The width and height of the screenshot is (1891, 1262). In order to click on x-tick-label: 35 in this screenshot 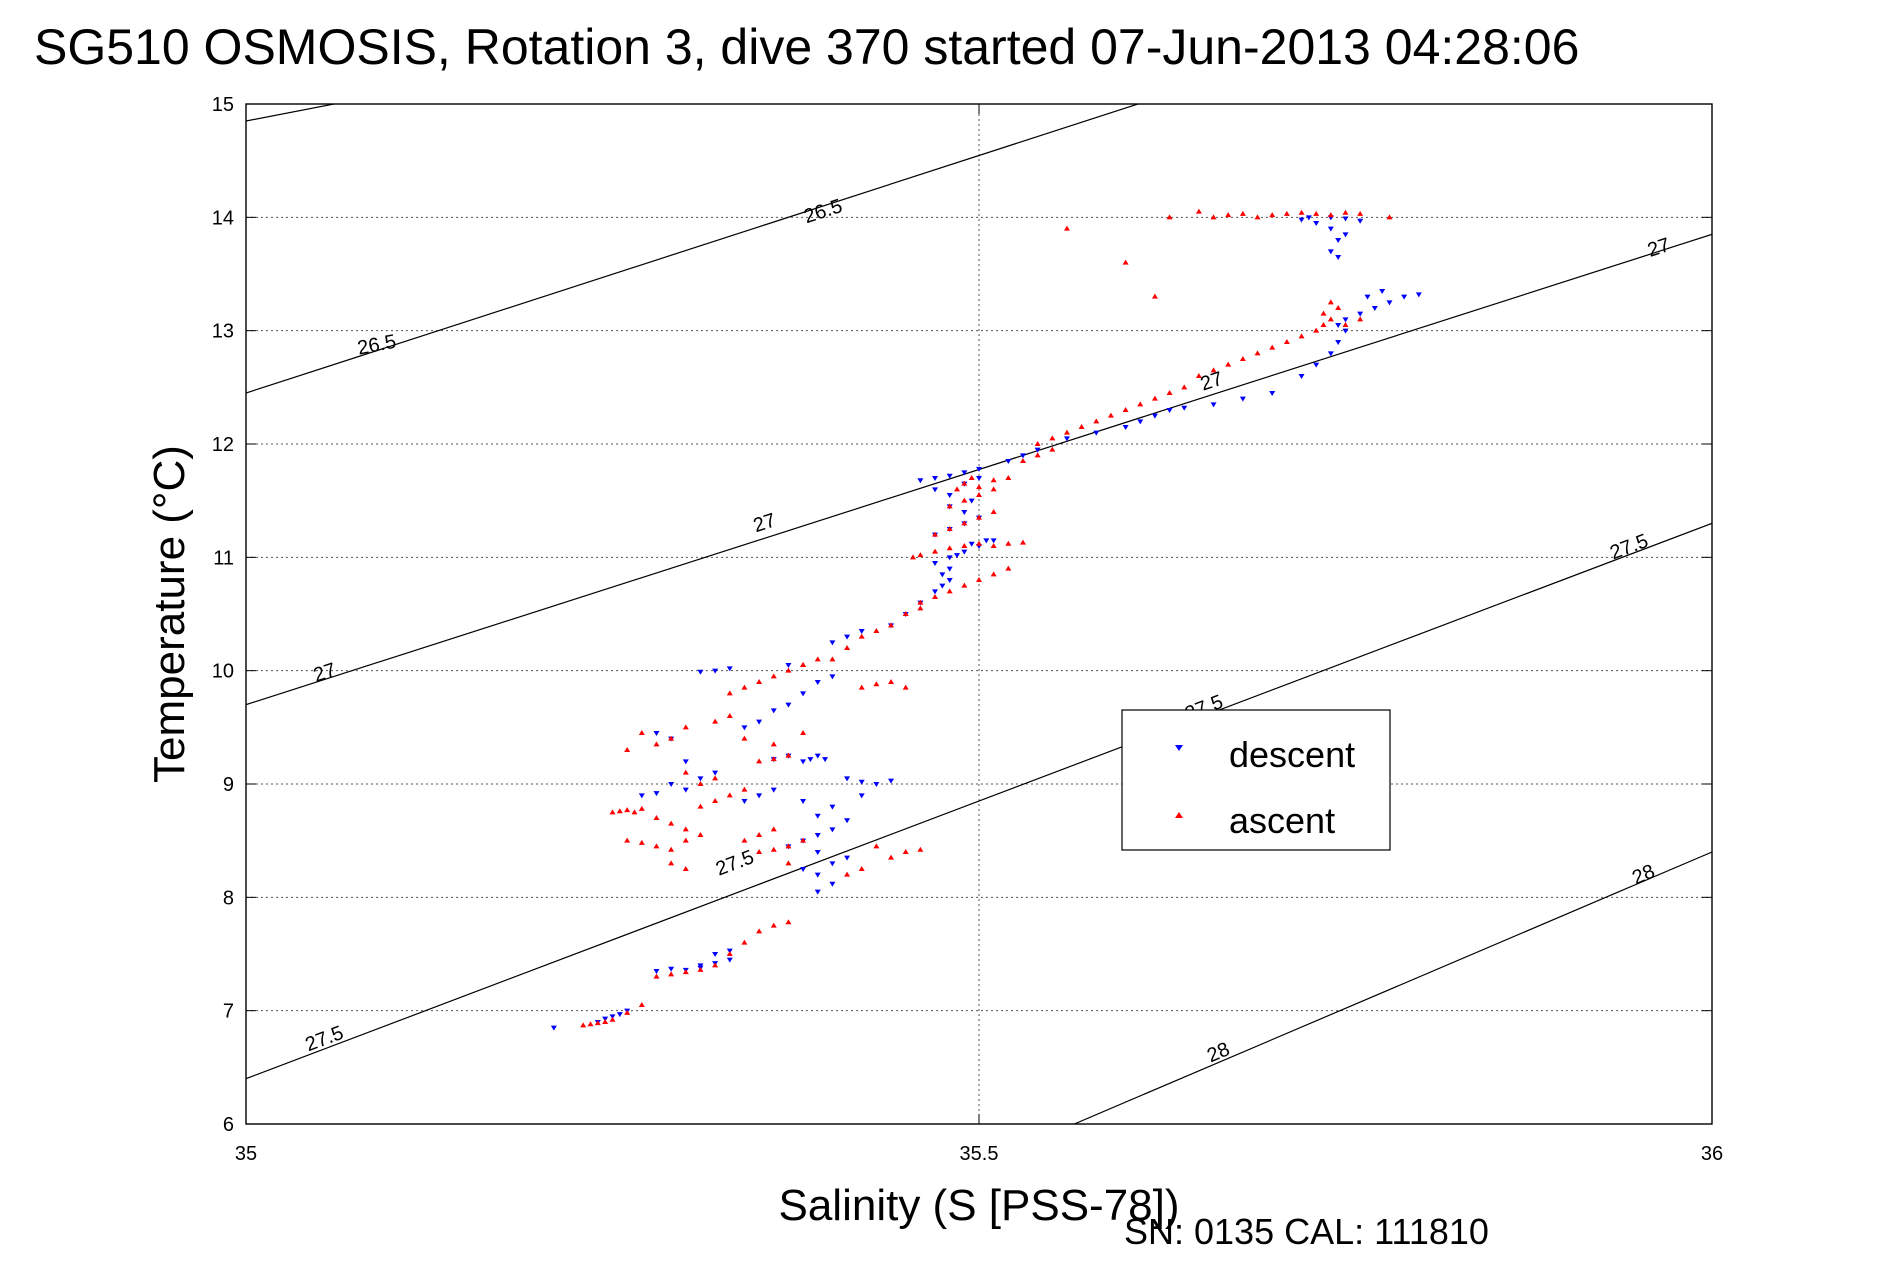, I will do `click(246, 1154)`.